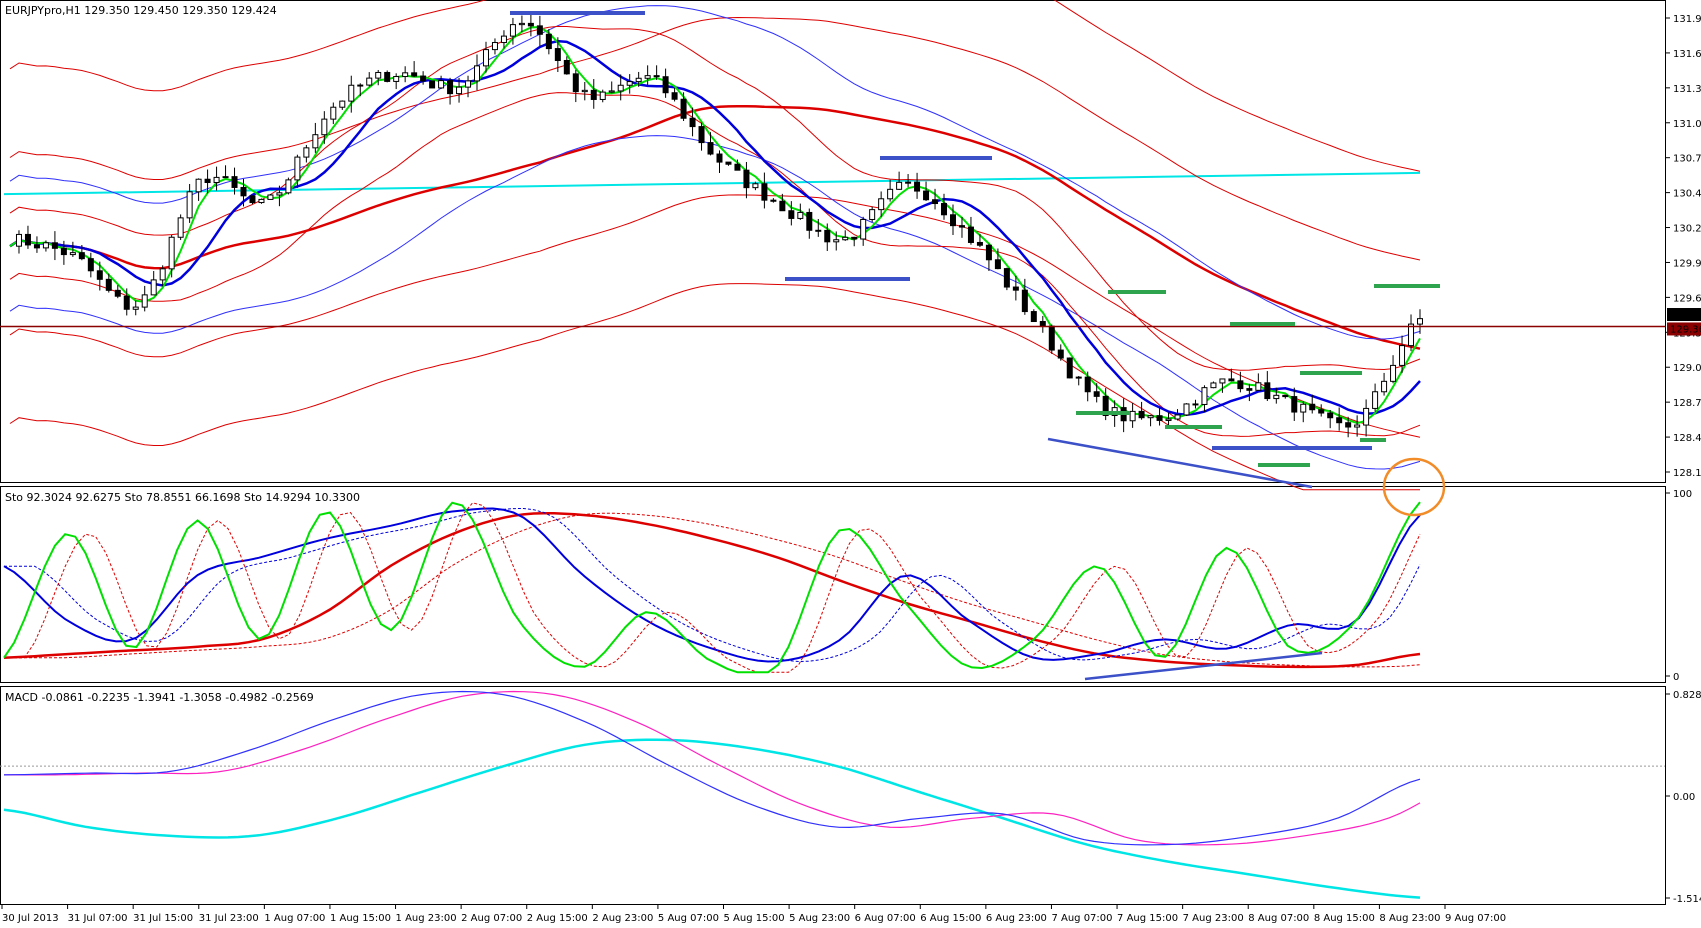  I want to click on x-tick-label: 30 Jul 2013, so click(30, 918).